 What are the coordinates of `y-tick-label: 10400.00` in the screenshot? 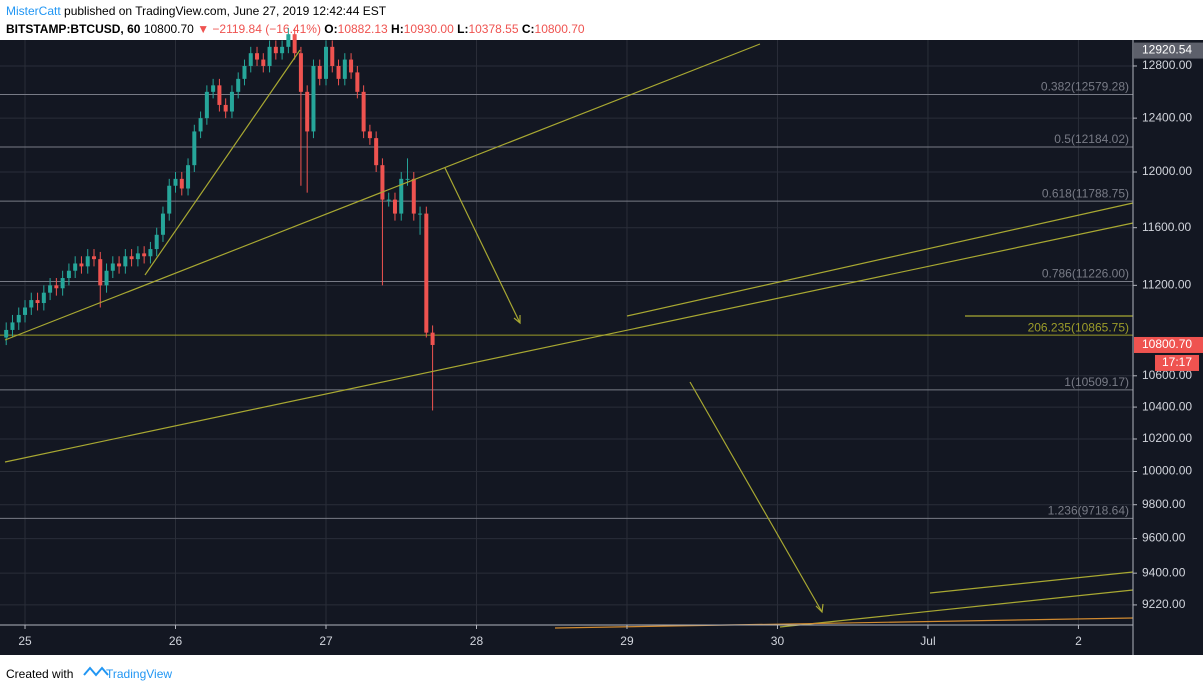 It's located at (1167, 406).